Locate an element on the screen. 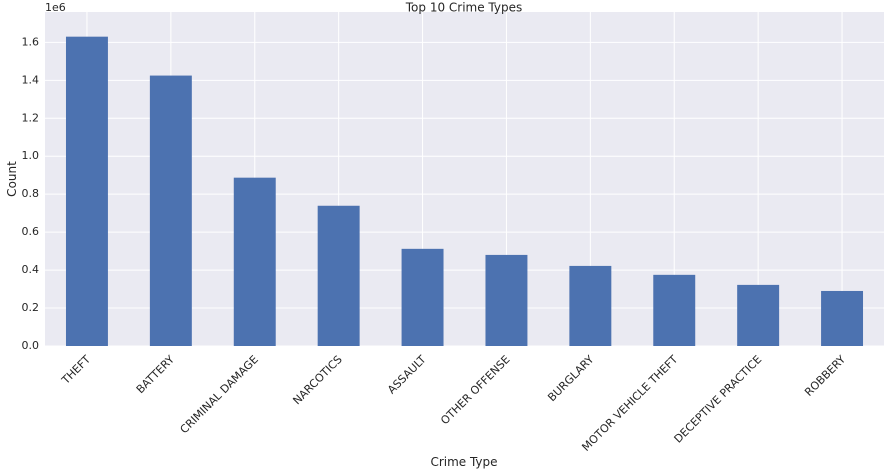  x-tick-label: MOTOR VEHICLE THEFT is located at coordinates (629, 403).